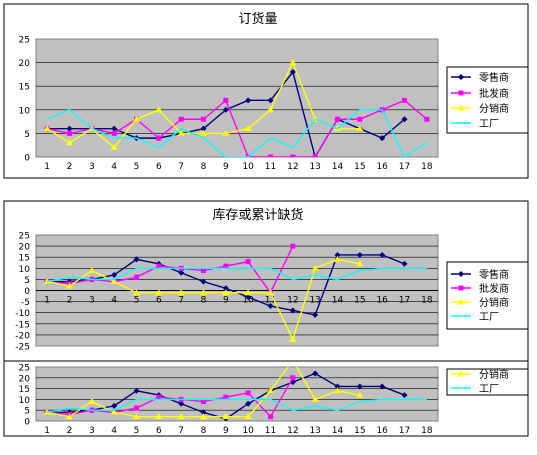  What do you see at coordinates (226, 301) in the screenshot?
I see `x-tick-label: 9` at bounding box center [226, 301].